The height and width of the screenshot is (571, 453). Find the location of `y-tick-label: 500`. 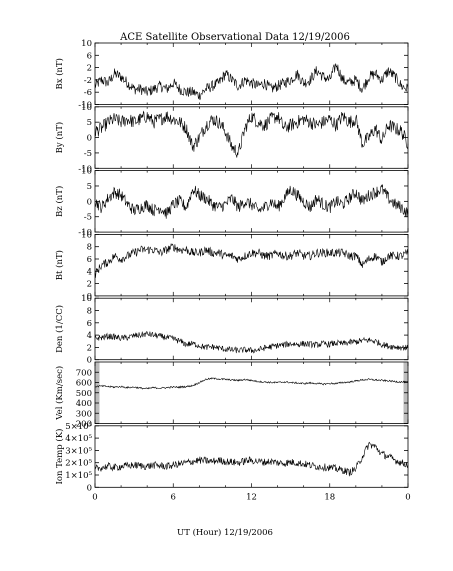

y-tick-label: 500 is located at coordinates (84, 394).